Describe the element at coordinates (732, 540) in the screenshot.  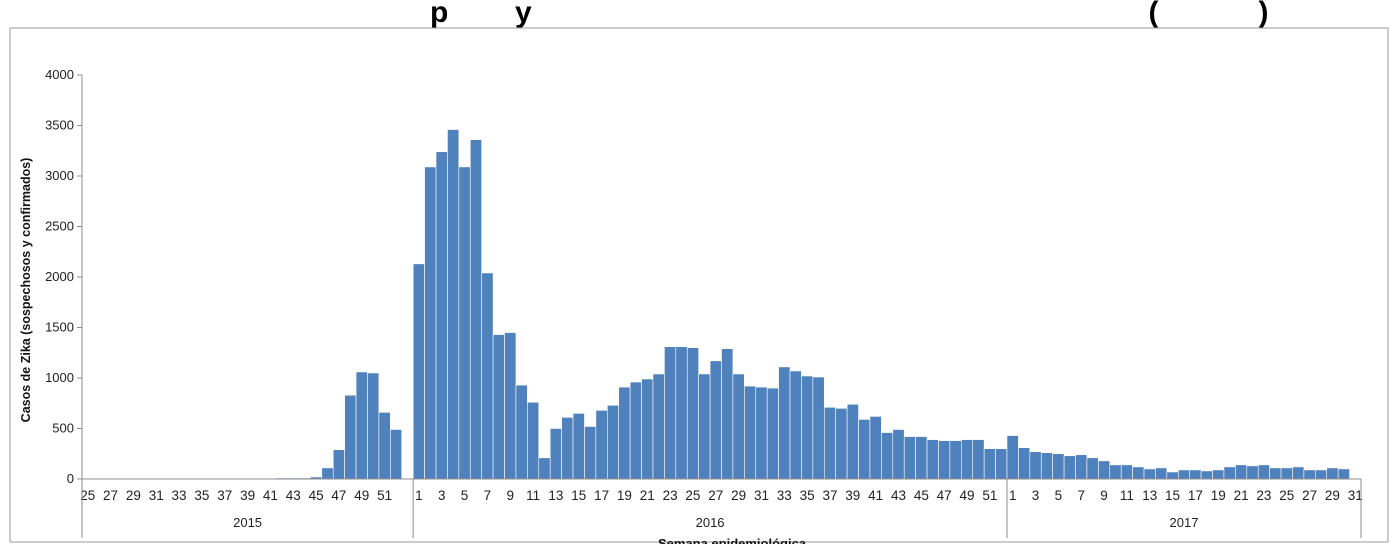
I see `x-axis-label: Semana epidemiológica` at that location.